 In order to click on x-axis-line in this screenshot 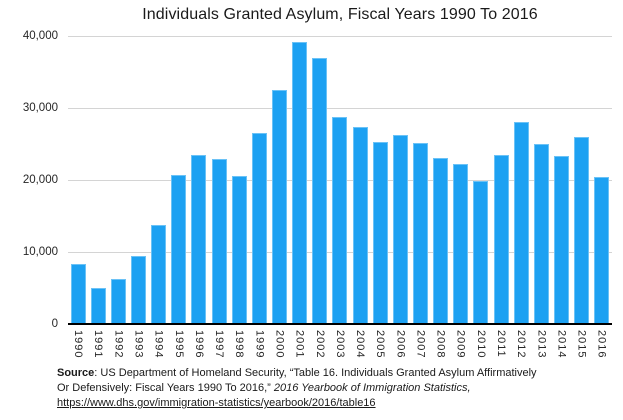, I will do `click(340, 324)`.